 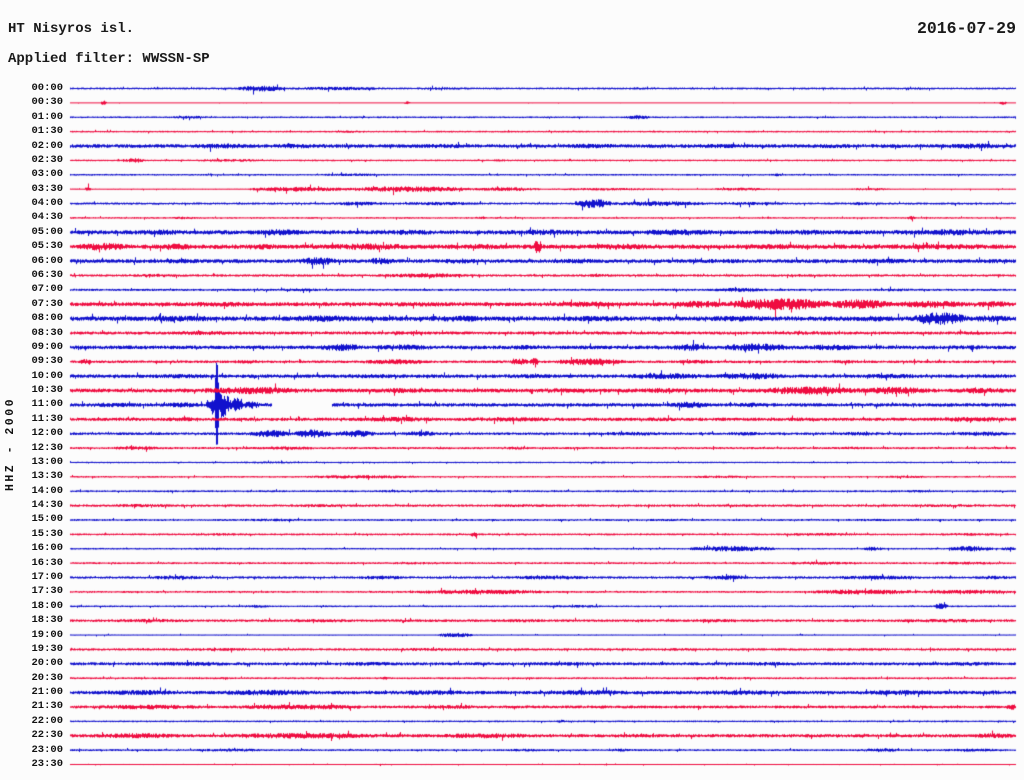 What do you see at coordinates (47, 533) in the screenshot?
I see `time-label: 15:30` at bounding box center [47, 533].